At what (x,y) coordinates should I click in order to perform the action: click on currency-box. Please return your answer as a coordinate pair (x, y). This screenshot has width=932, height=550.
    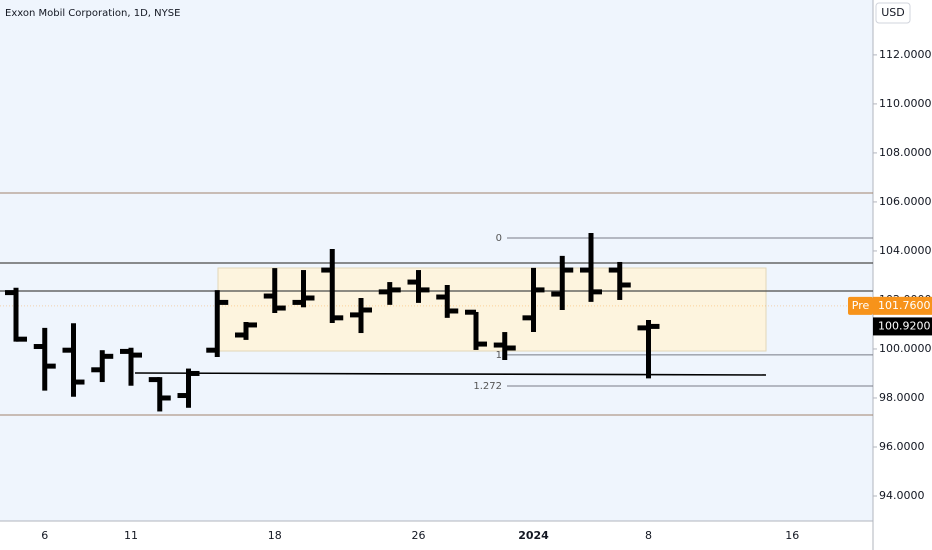
    Looking at the image, I should click on (893, 13).